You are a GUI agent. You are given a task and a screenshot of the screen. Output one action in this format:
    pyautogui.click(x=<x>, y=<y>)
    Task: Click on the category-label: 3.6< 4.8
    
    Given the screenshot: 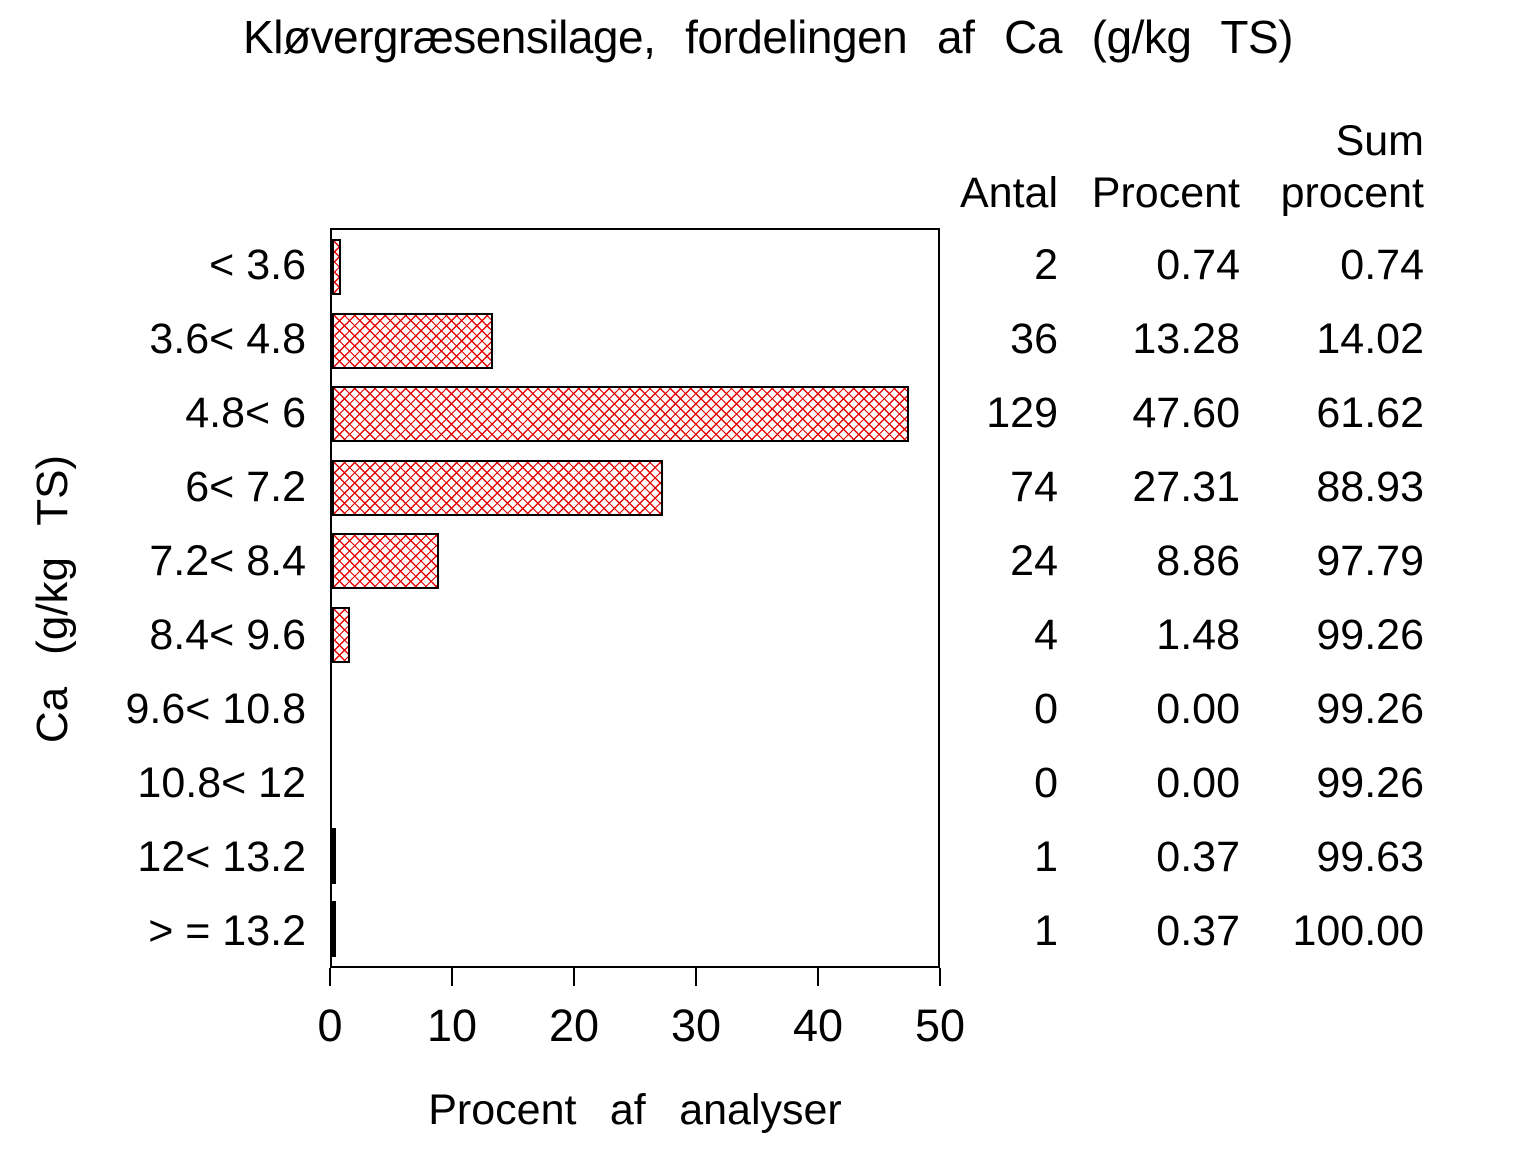 What is the action you would take?
    pyautogui.click(x=227, y=338)
    